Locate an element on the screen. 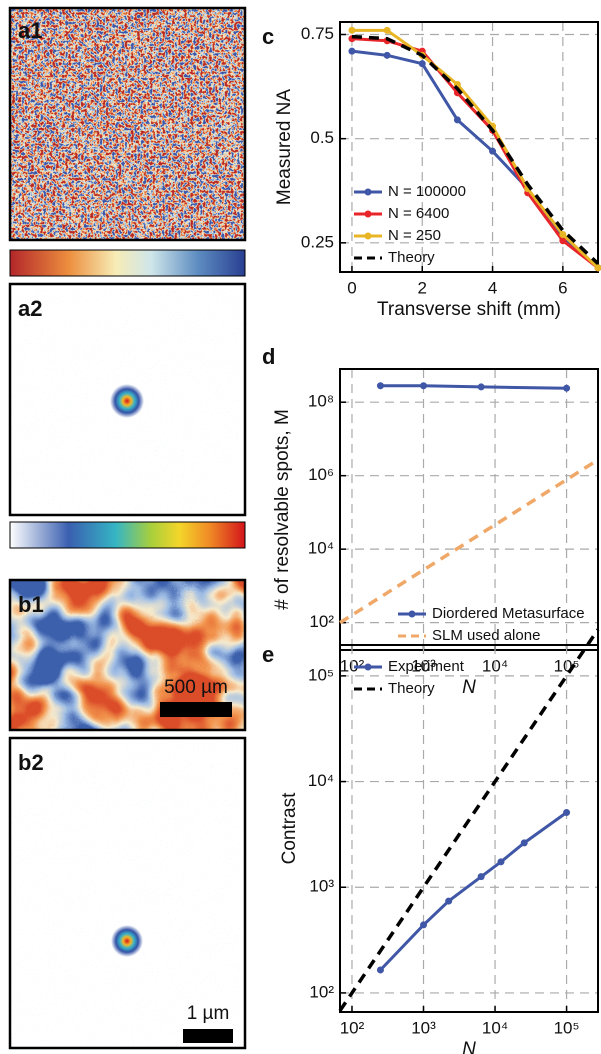  y-tick-label: 10⁵ is located at coordinates (321, 674).